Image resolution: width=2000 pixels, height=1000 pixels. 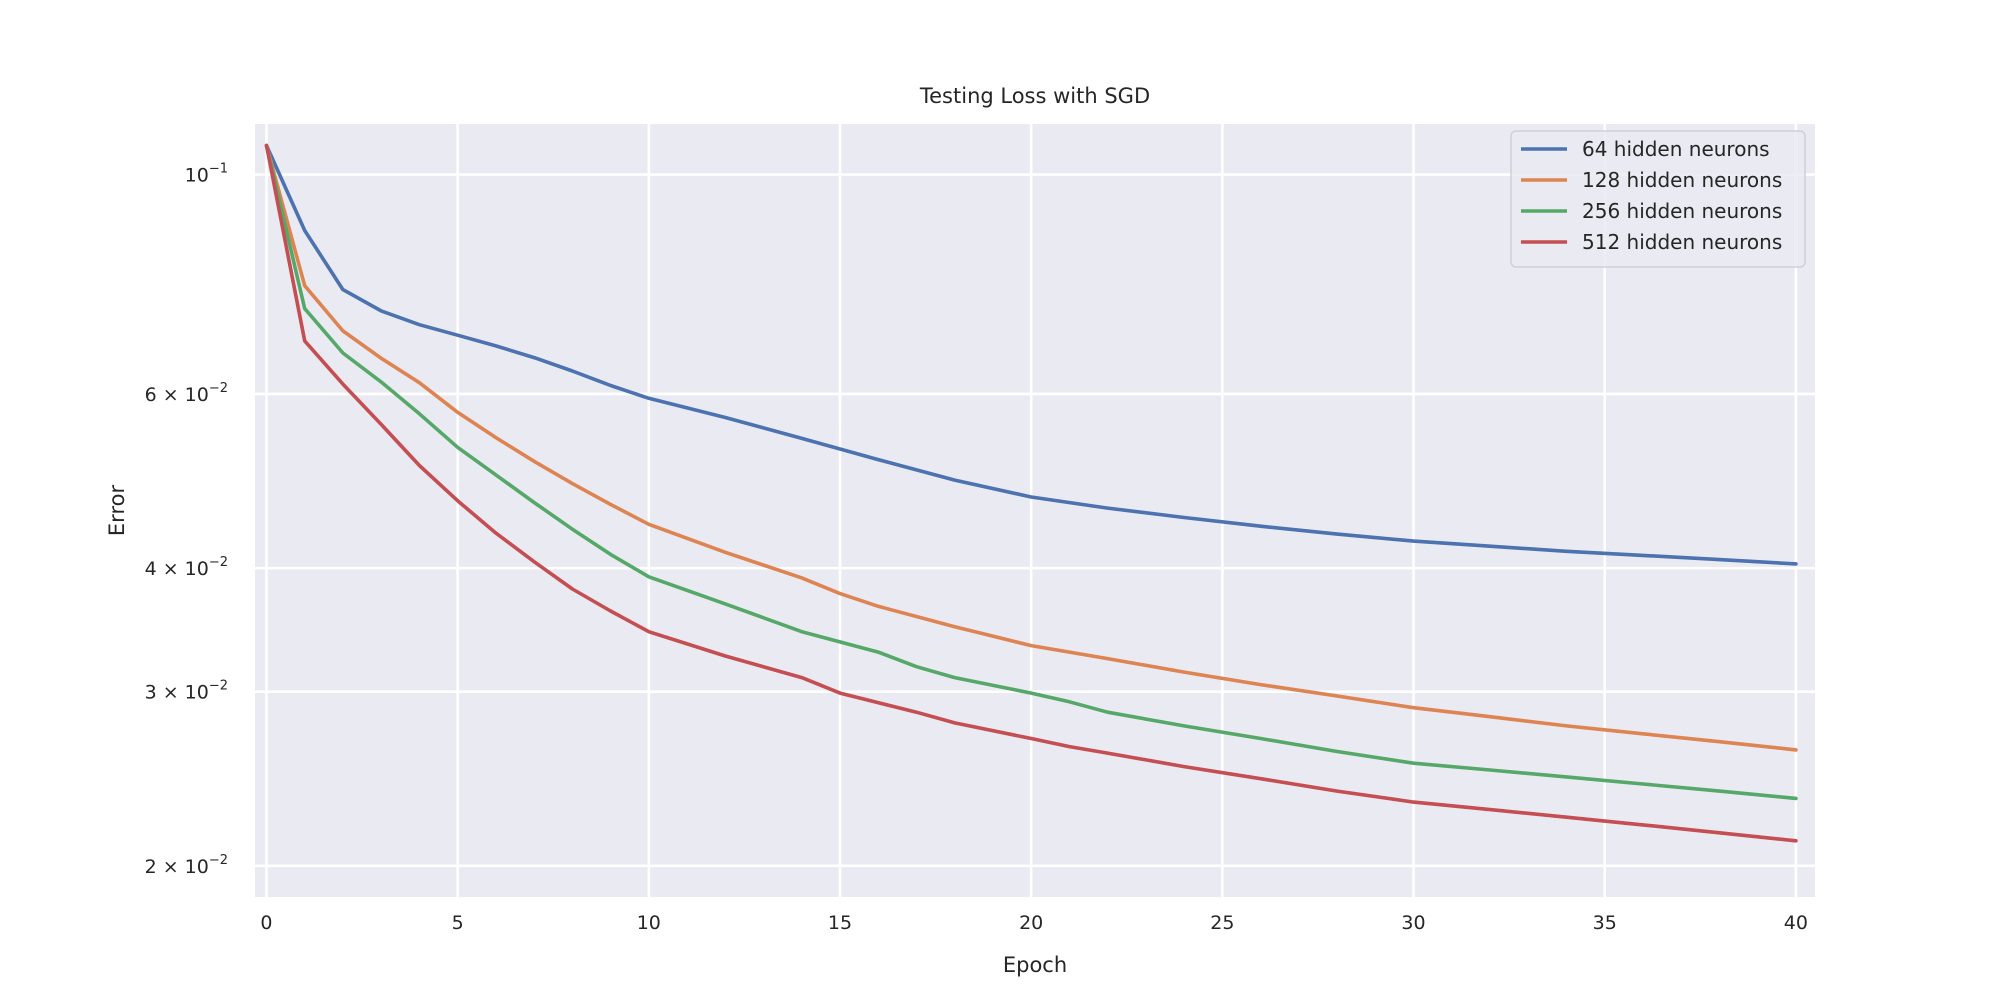 I want to click on legend-label: 64 hidden neurons, so click(x=1676, y=149).